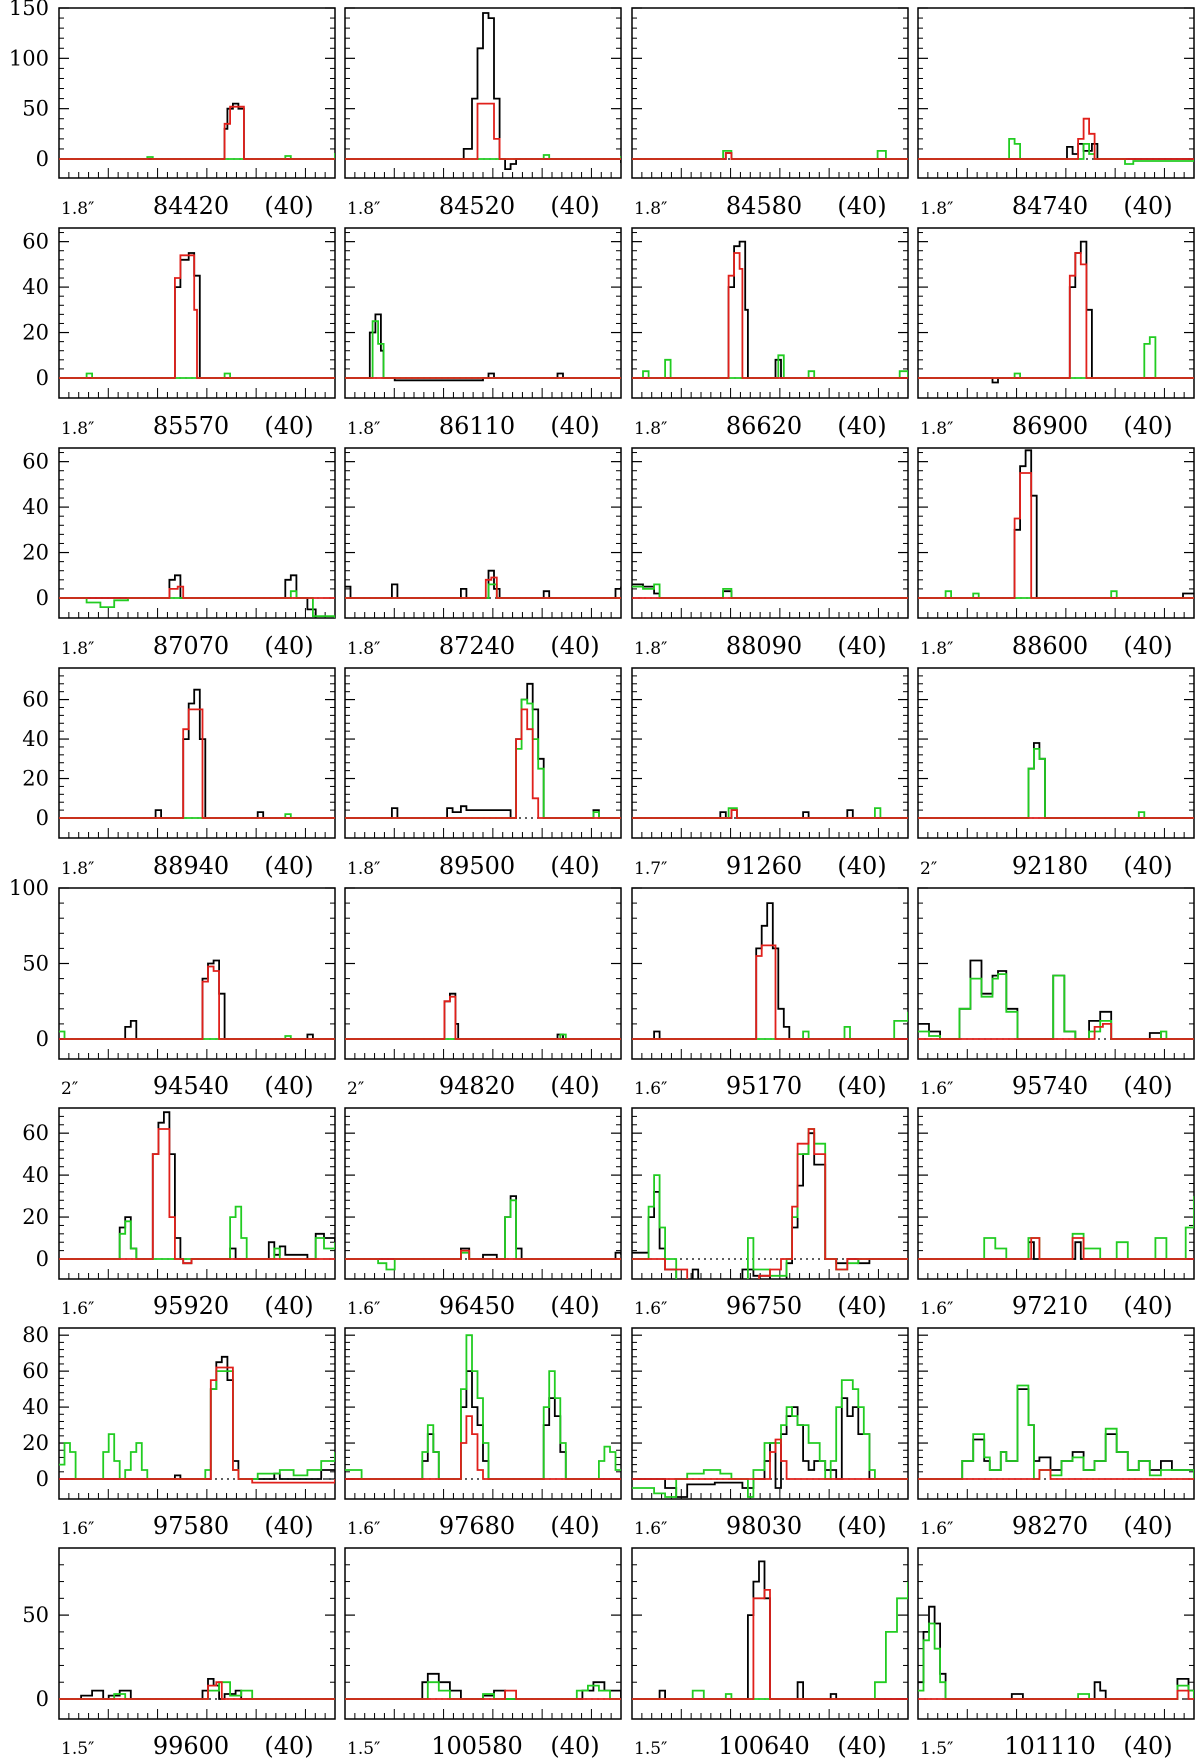  Describe the element at coordinates (1050, 1306) in the screenshot. I see `frequency-label: 97210` at that location.